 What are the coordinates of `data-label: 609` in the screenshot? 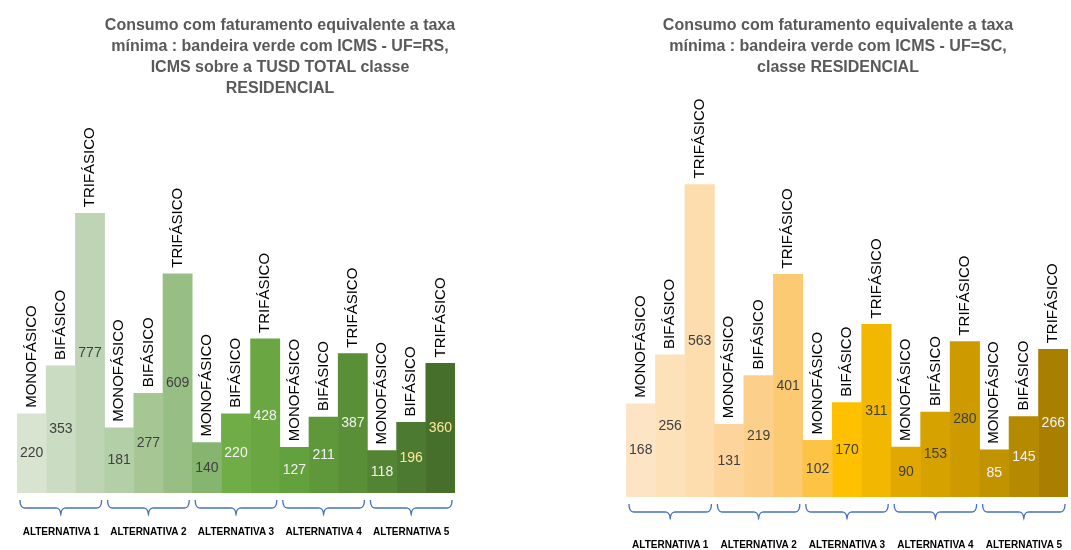 It's located at (177, 382).